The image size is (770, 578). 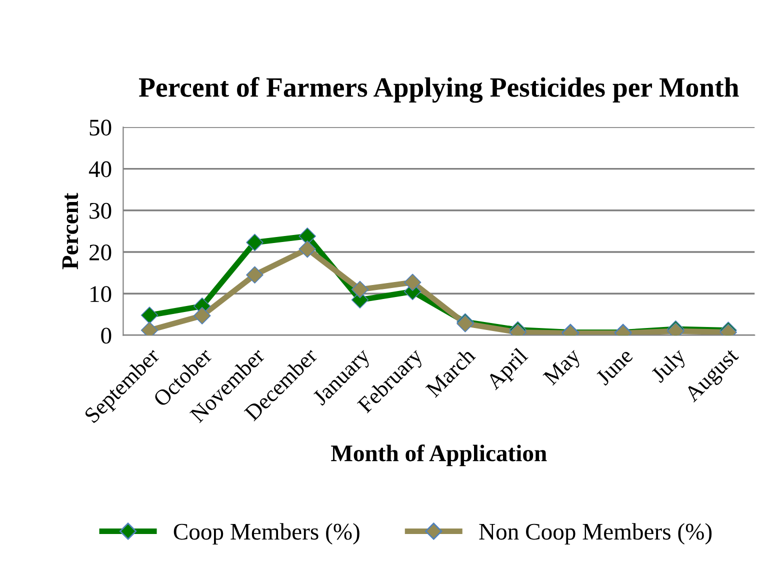 What do you see at coordinates (100, 169) in the screenshot?
I see `y-tick-label: 40` at bounding box center [100, 169].